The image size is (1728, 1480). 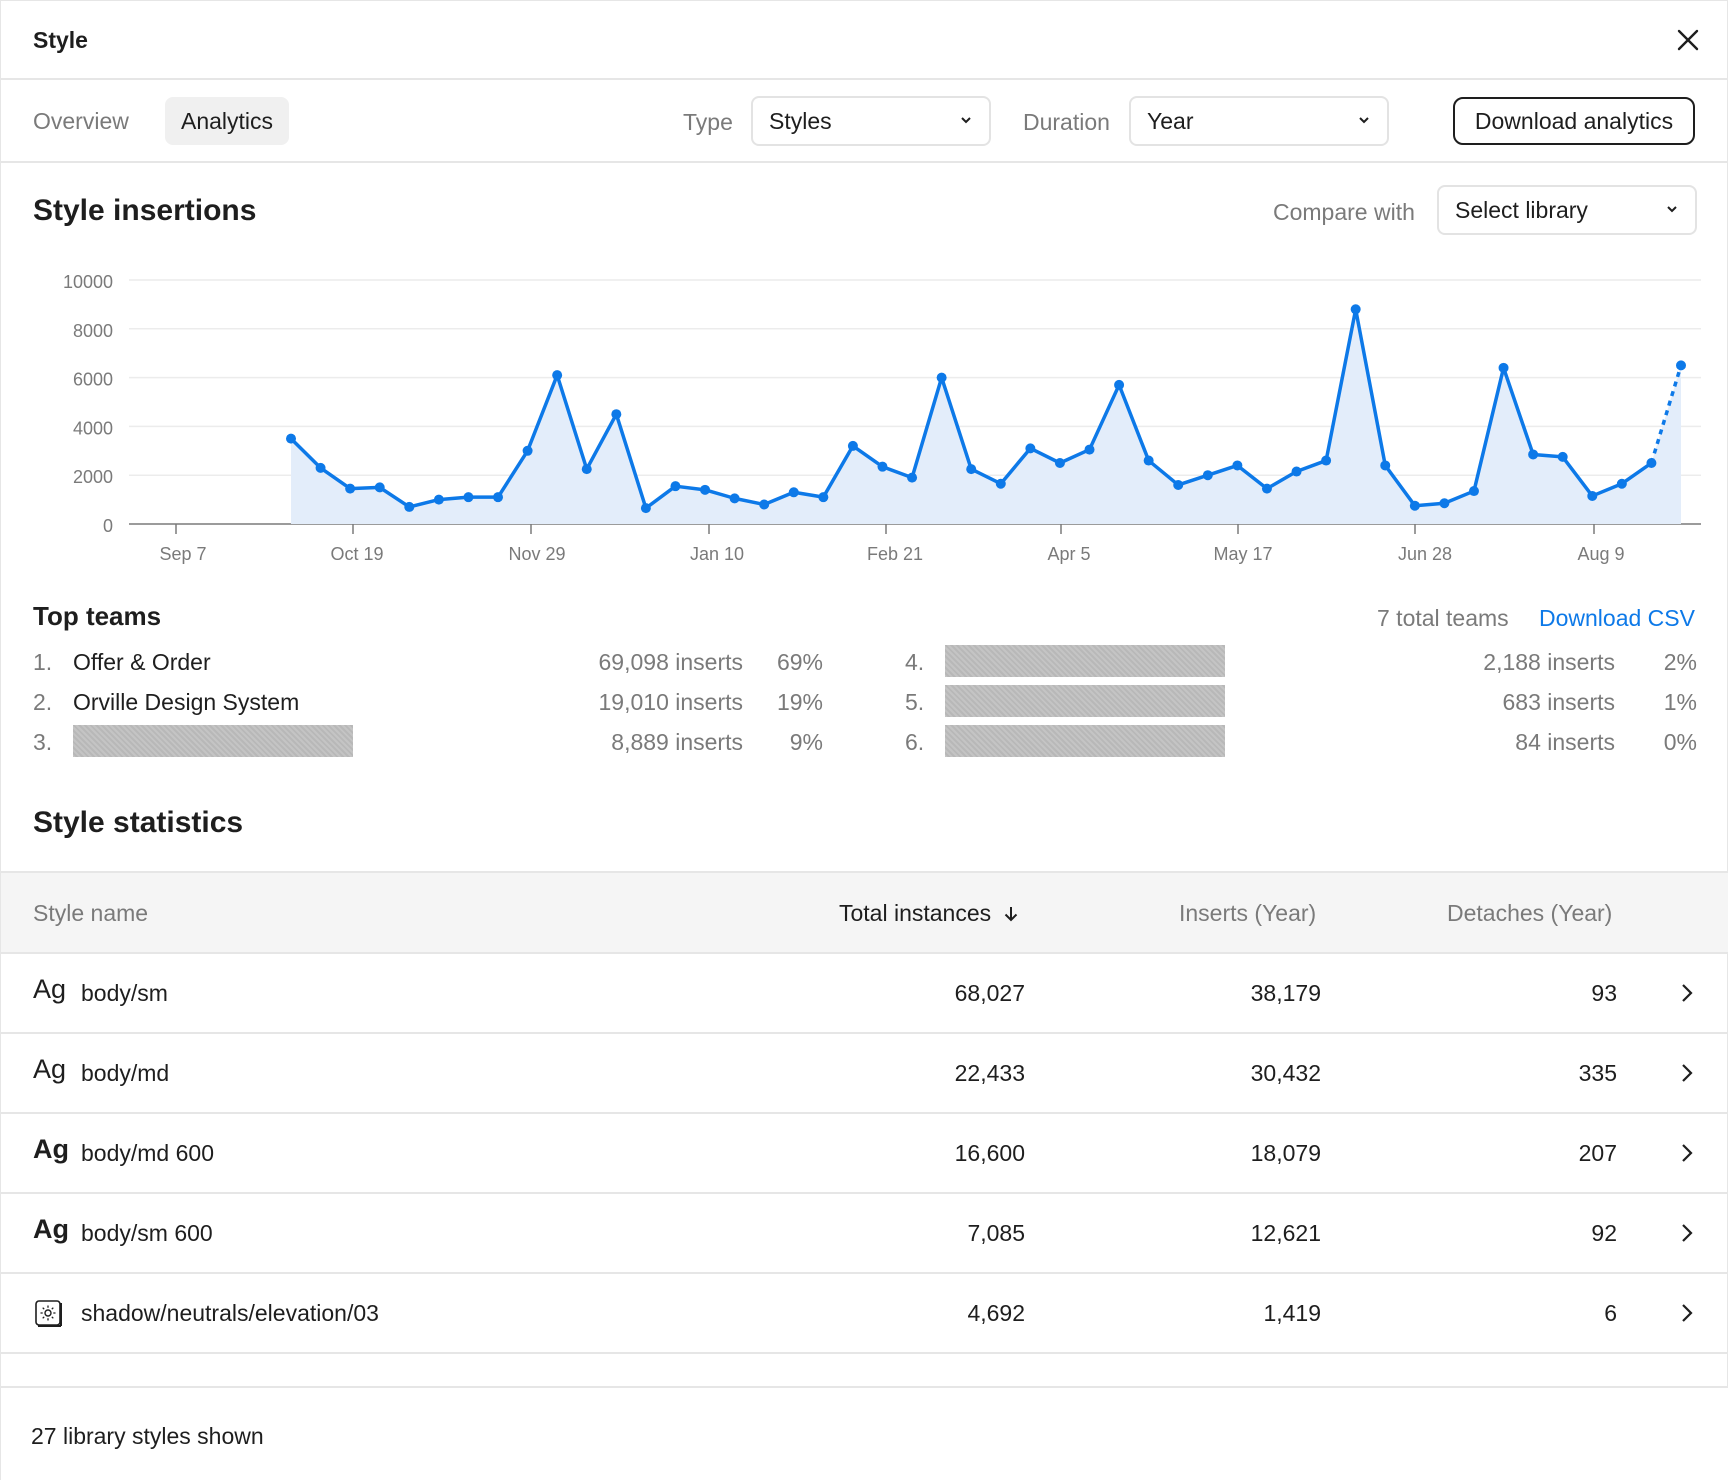 I want to click on x-tick-label: Nov 29, so click(x=536, y=554).